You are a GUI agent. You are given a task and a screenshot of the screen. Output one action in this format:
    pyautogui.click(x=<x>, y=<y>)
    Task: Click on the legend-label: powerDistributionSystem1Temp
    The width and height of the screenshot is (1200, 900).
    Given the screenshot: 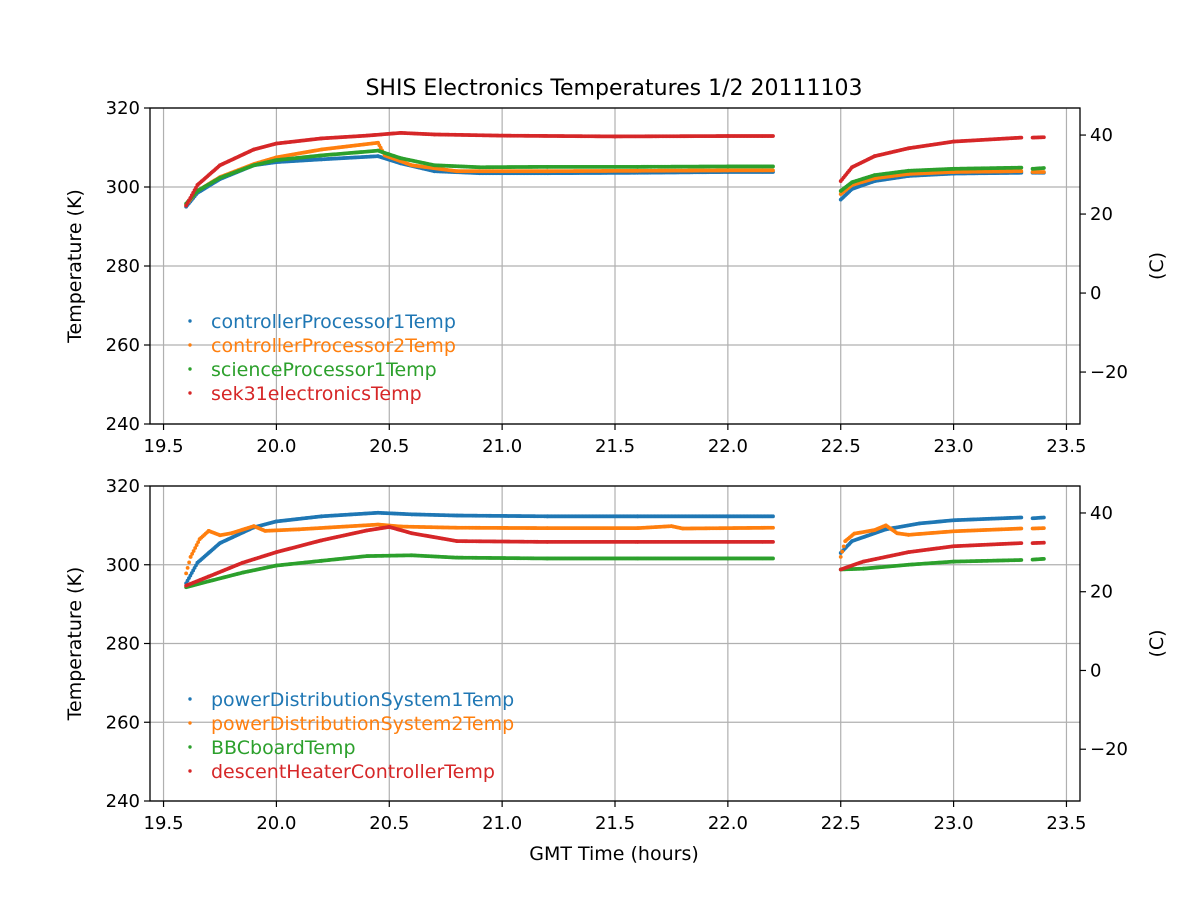 What is the action you would take?
    pyautogui.click(x=362, y=700)
    